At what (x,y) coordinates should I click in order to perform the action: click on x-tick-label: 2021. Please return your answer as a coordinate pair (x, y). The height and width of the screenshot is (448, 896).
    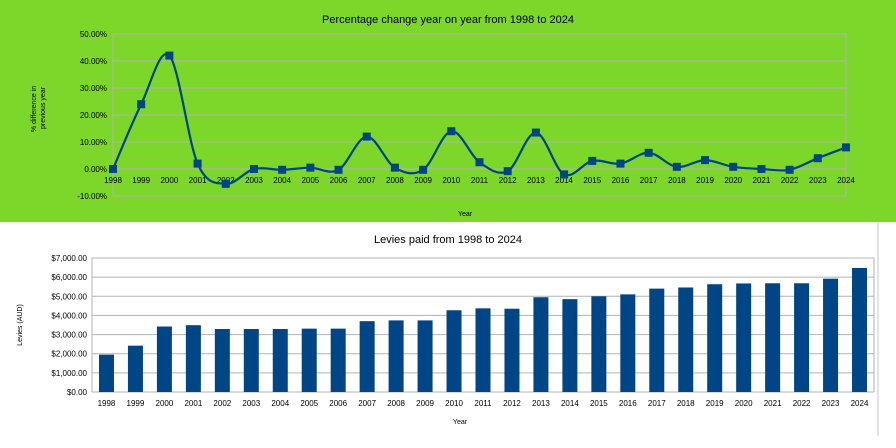
    Looking at the image, I should click on (773, 403).